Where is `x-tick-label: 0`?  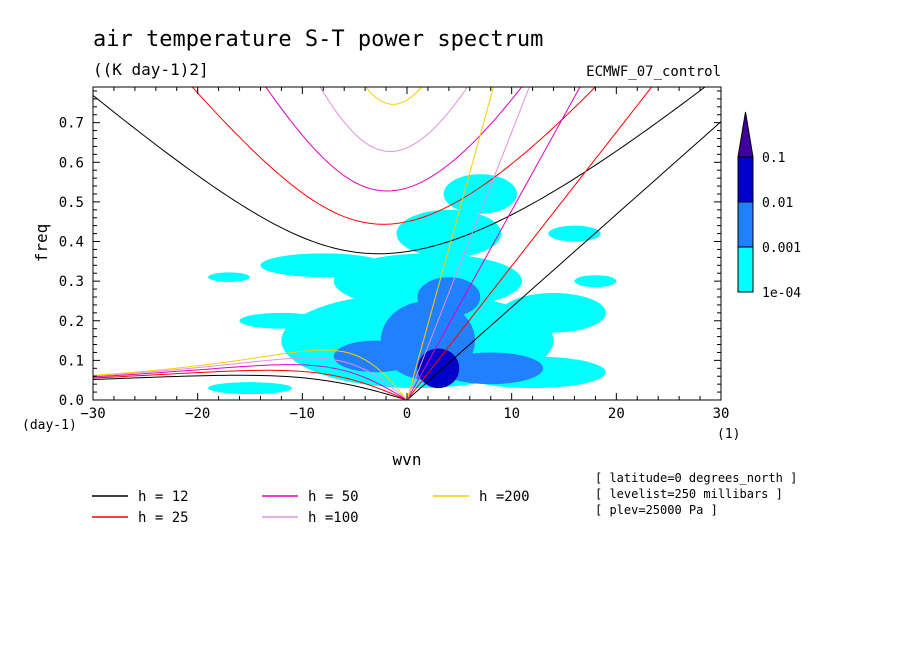 x-tick-label: 0 is located at coordinates (407, 414).